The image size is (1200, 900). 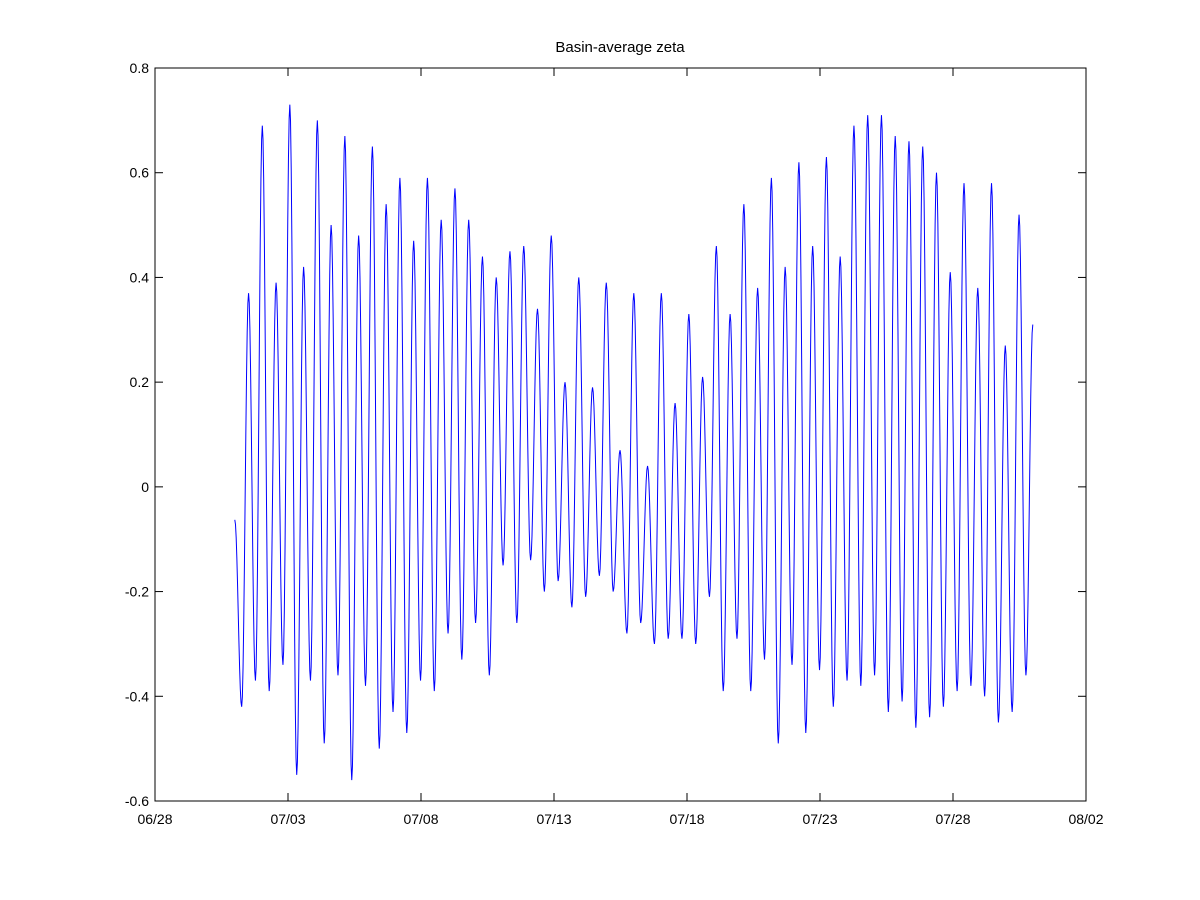 I want to click on x-tick-label: 08/02, so click(x=1085, y=819).